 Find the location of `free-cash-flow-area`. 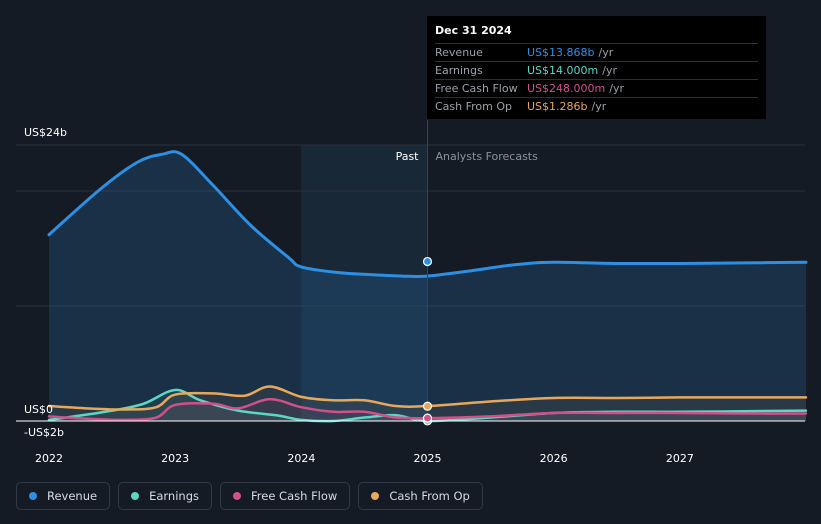

free-cash-flow-area is located at coordinates (427, 410).